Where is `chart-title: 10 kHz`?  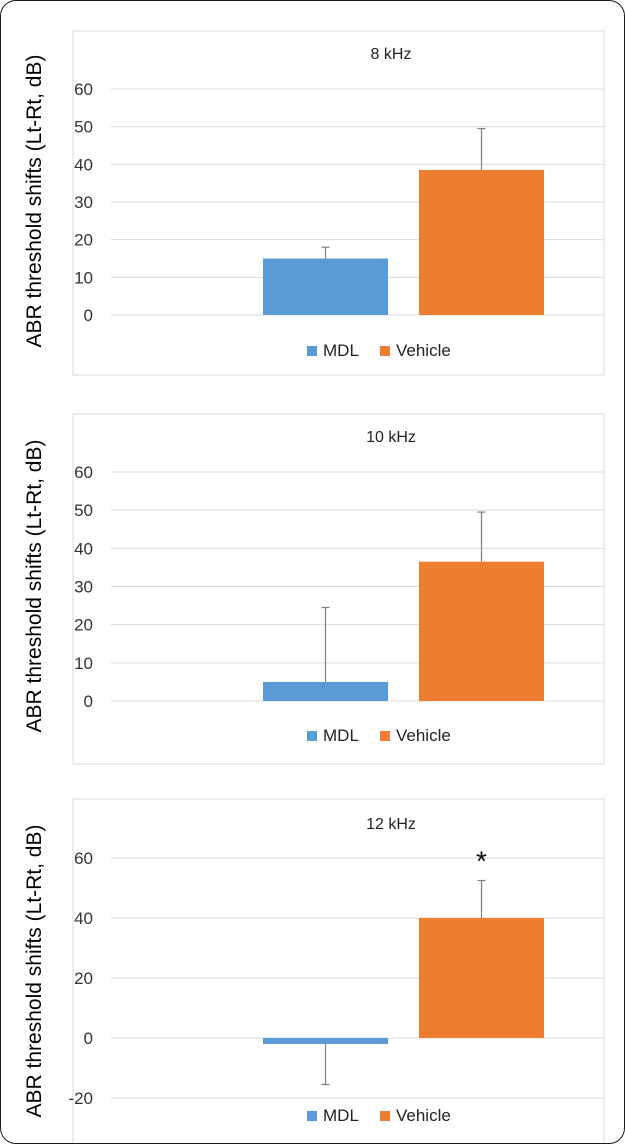 chart-title: 10 kHz is located at coordinates (391, 437).